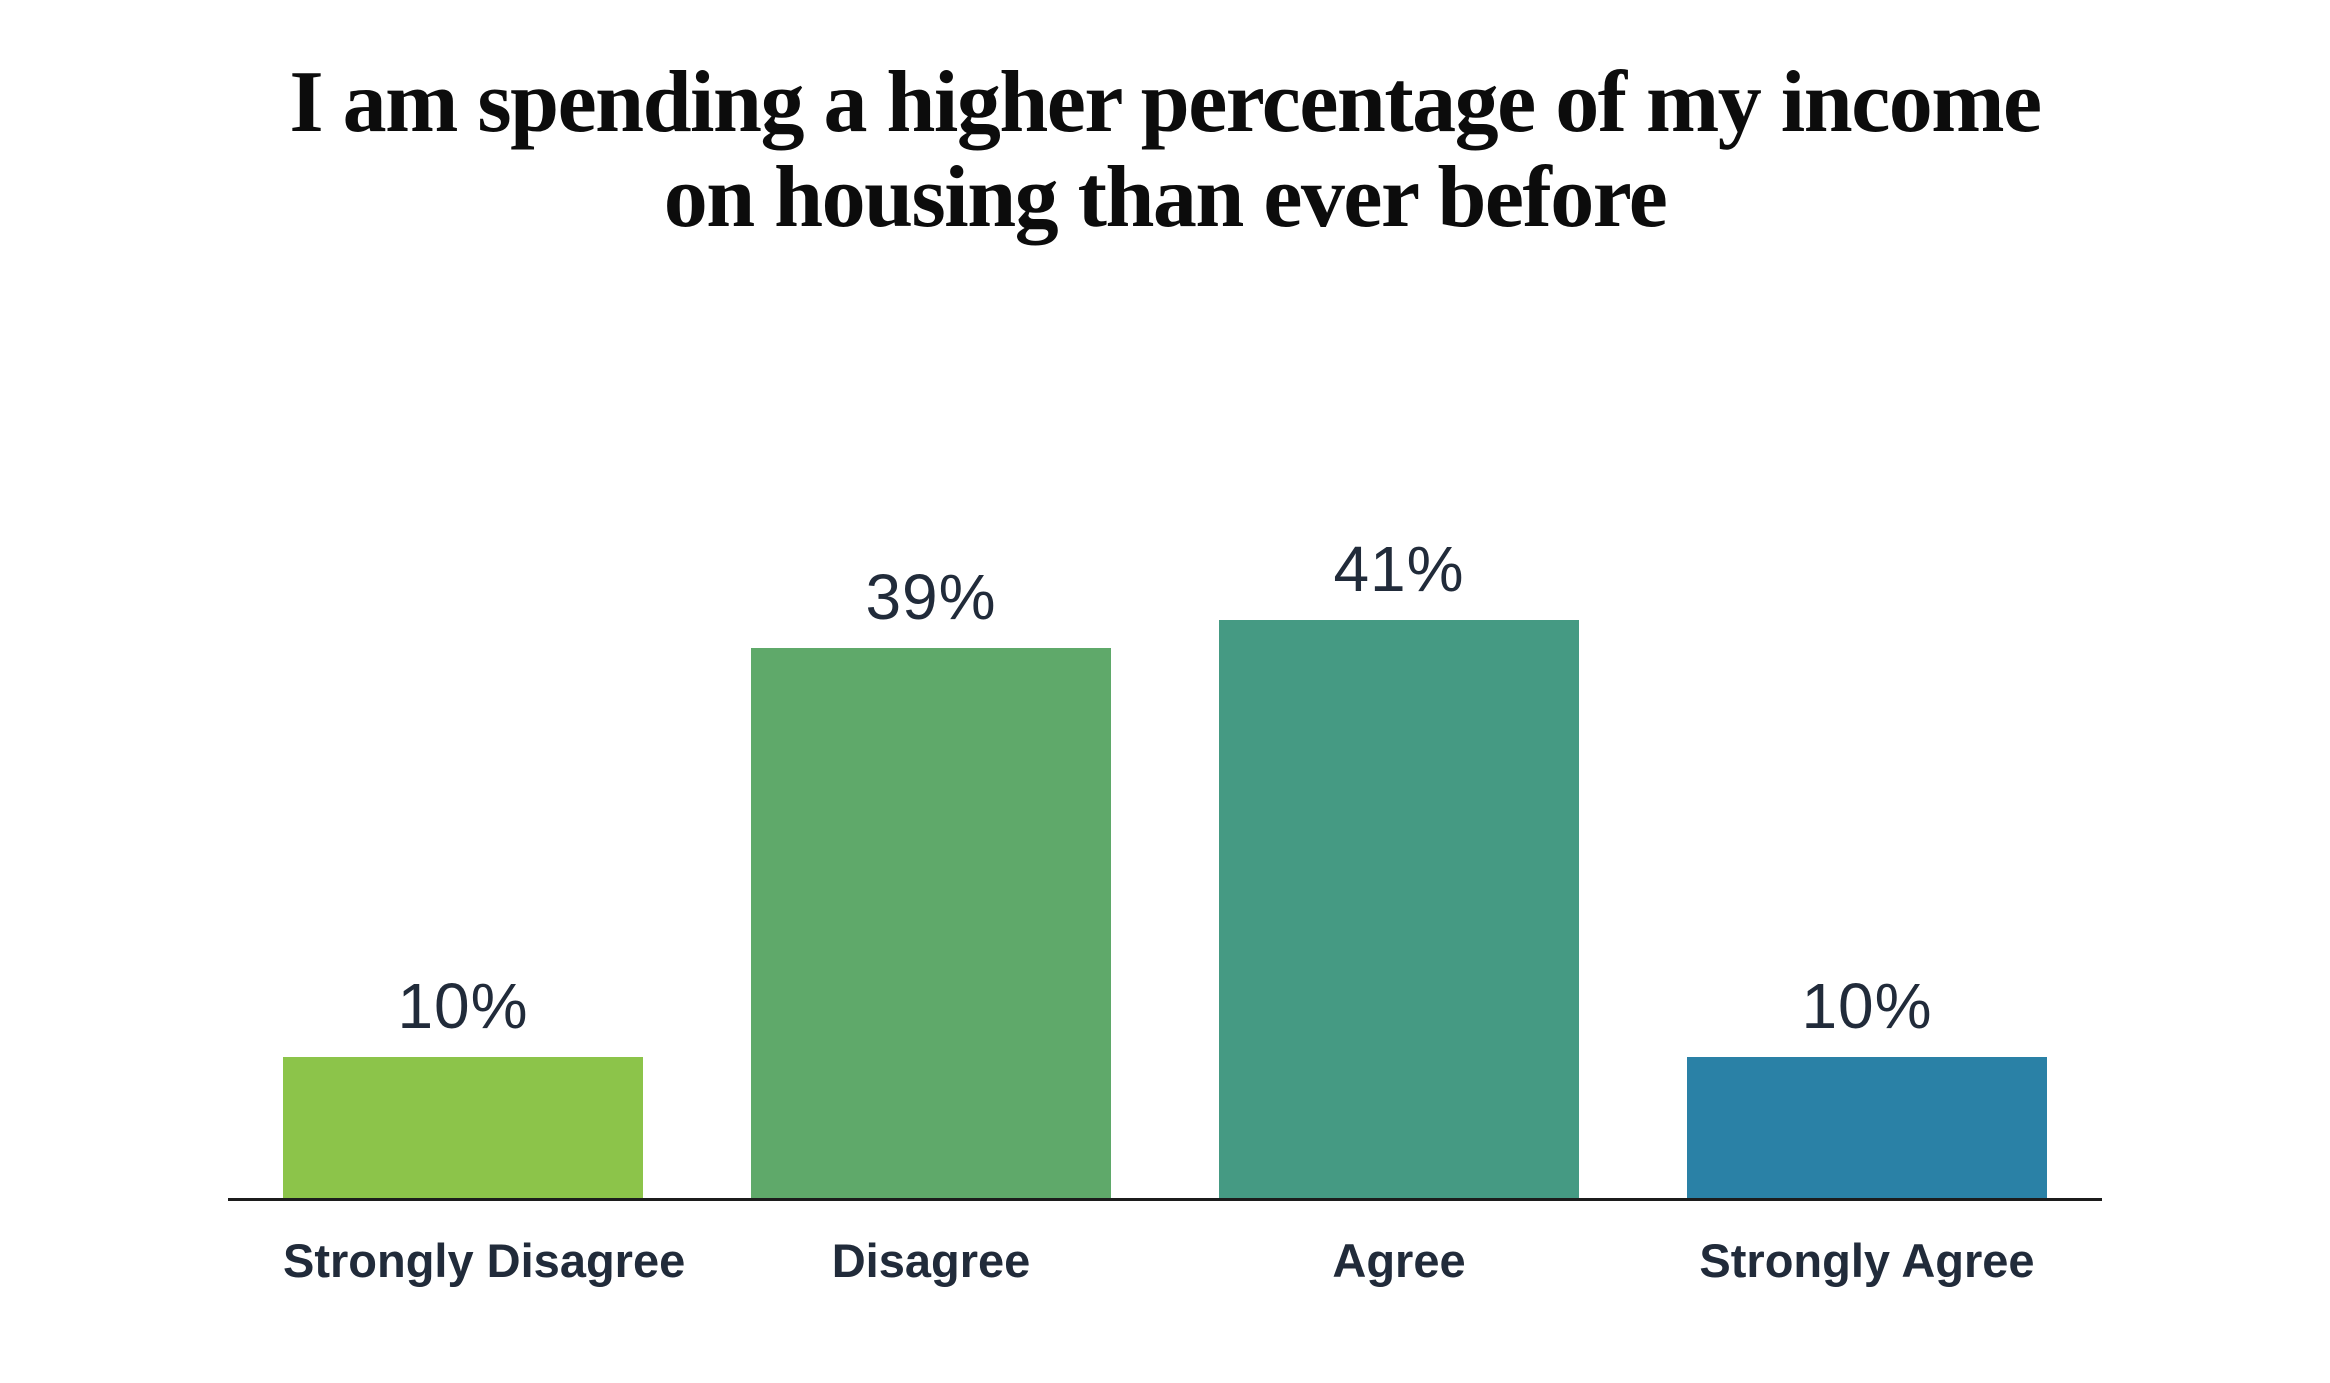  I want to click on bar-value-label-strongly-disagree: 10%, so click(463, 1006).